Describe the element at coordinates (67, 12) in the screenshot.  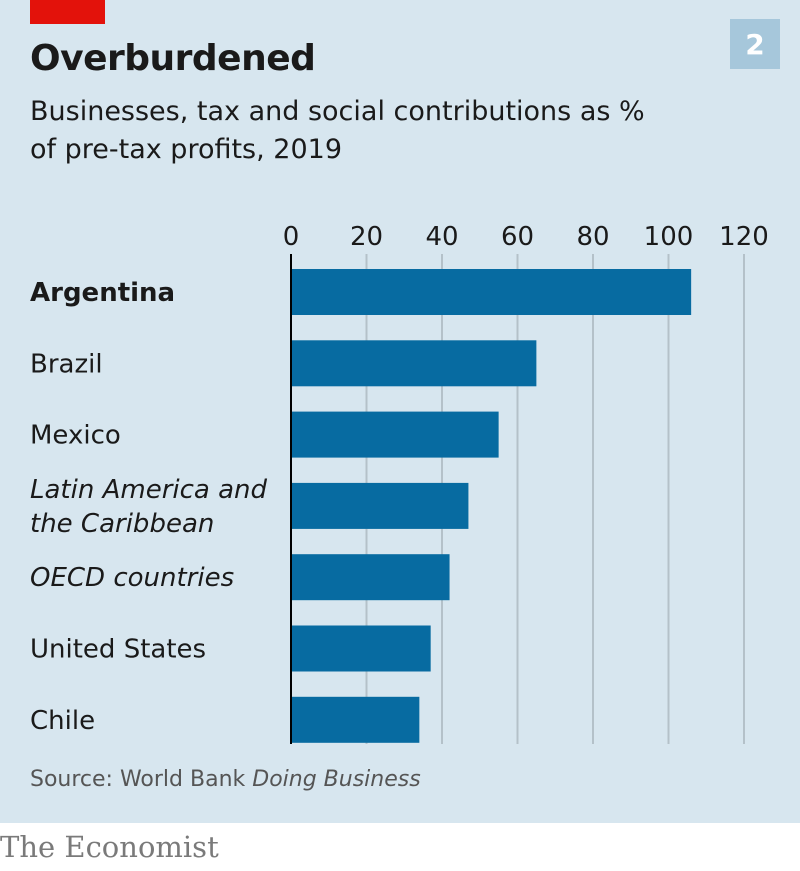
I see `red-accent-tab` at that location.